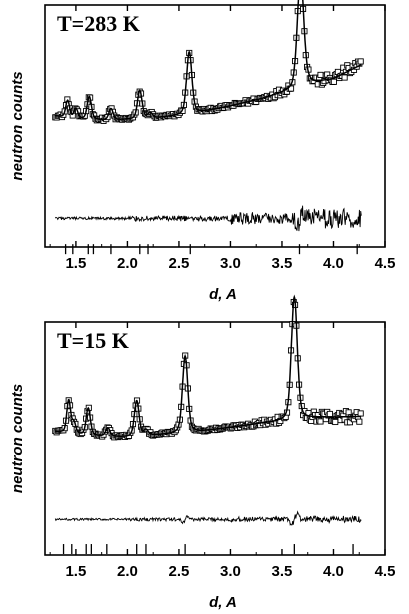 The image size is (409, 614). I want to click on fit-line, so click(208, 60).